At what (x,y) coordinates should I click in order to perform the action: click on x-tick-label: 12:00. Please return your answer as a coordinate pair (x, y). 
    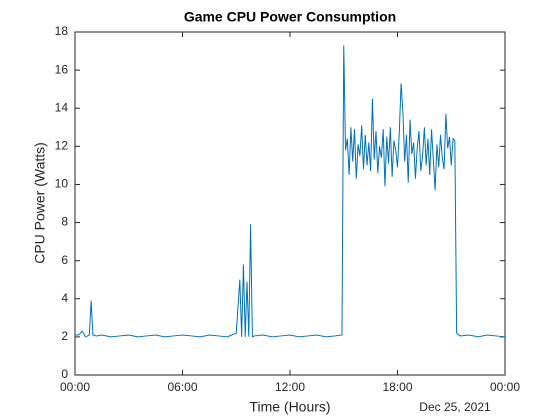
    Looking at the image, I should click on (290, 387).